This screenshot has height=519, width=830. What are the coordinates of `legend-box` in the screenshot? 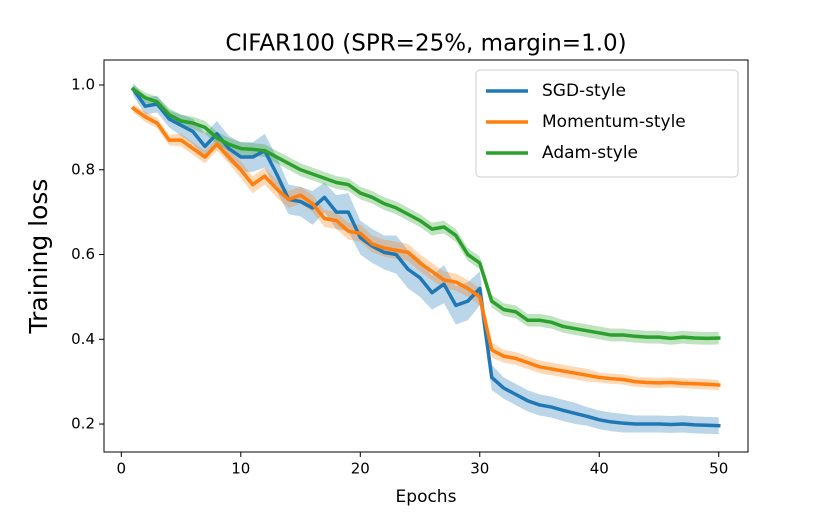 It's located at (607, 123).